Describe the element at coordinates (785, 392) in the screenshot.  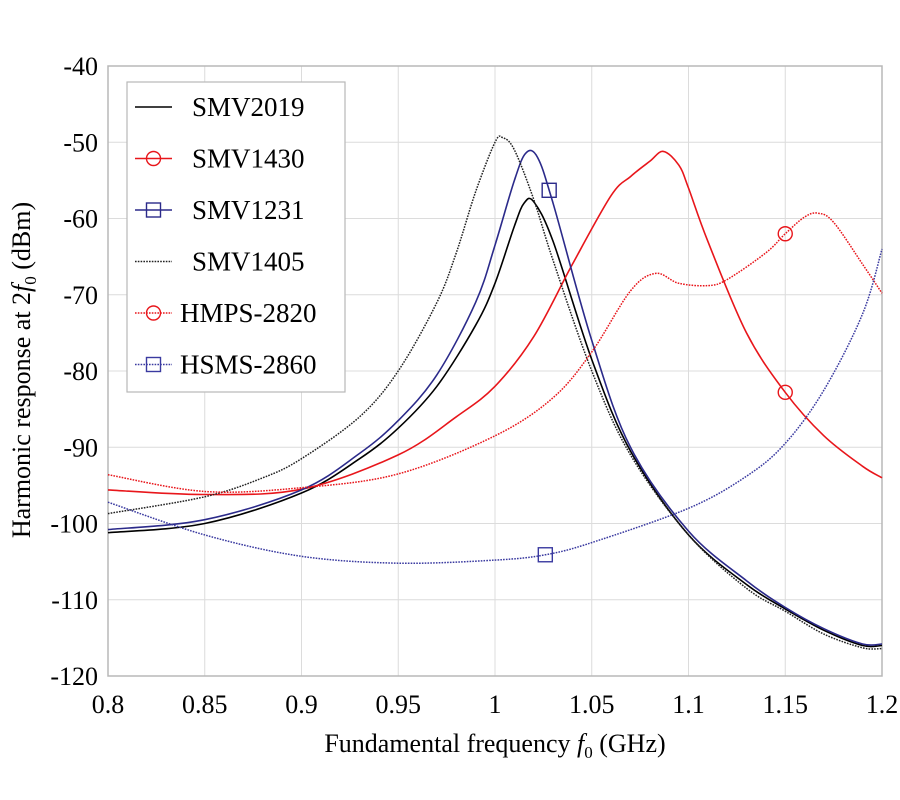
I see `series-marker-smv1430` at that location.